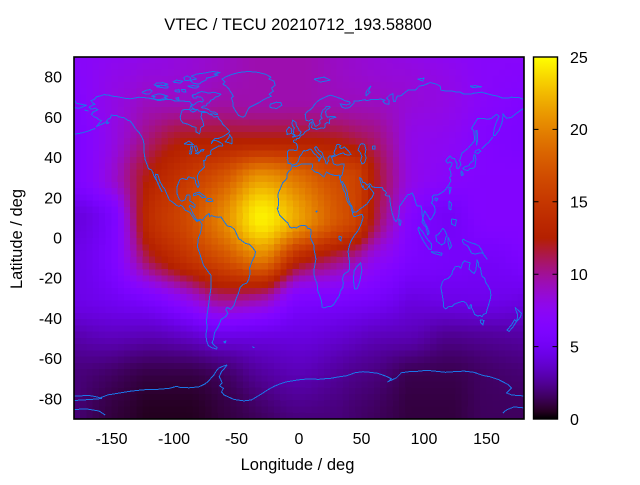 Image resolution: width=640 pixels, height=485 pixels. Describe the element at coordinates (579, 275) in the screenshot. I see `svg-text: 10` at that location.